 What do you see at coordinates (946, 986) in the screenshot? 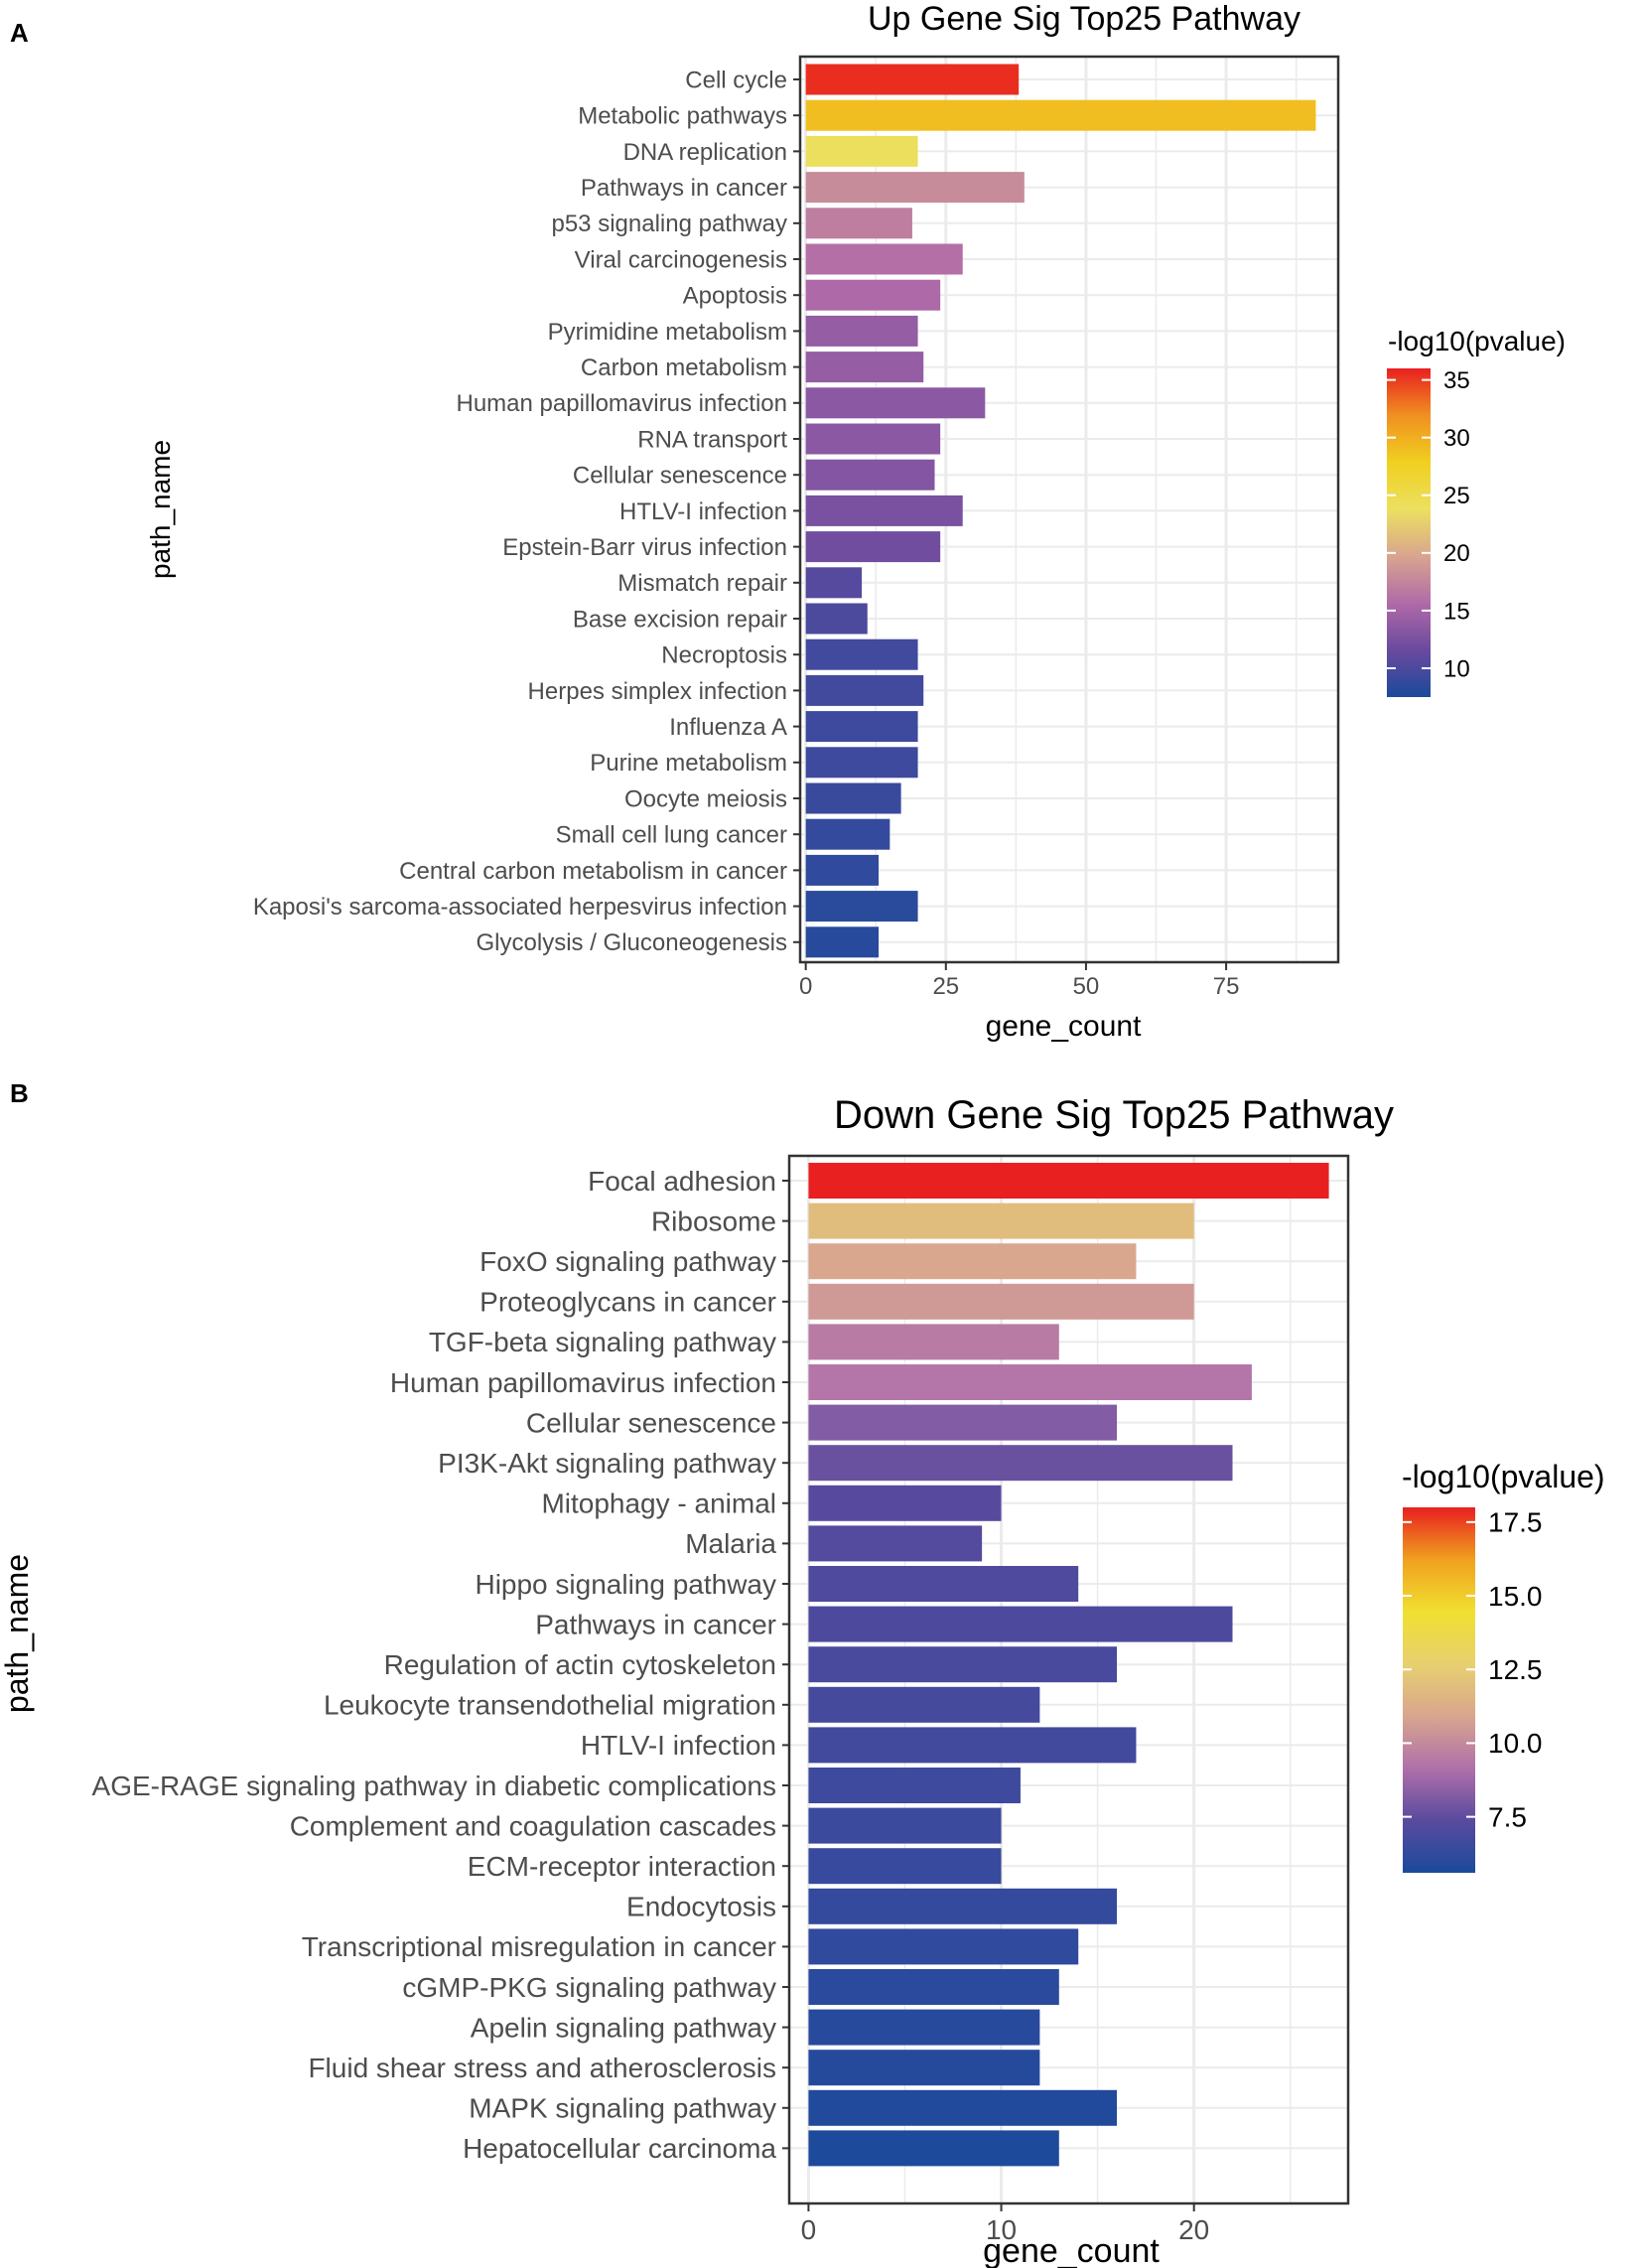
I see `x-tick-label: 25` at bounding box center [946, 986].